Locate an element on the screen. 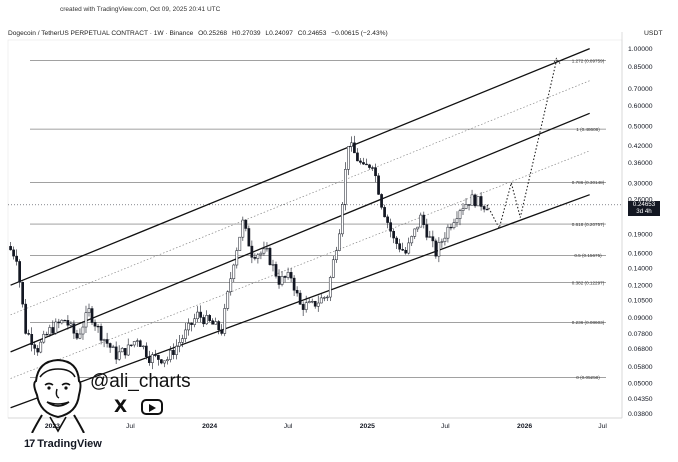 This screenshot has width=678, height=462. y-tick-label: 0.30000 is located at coordinates (640, 183).